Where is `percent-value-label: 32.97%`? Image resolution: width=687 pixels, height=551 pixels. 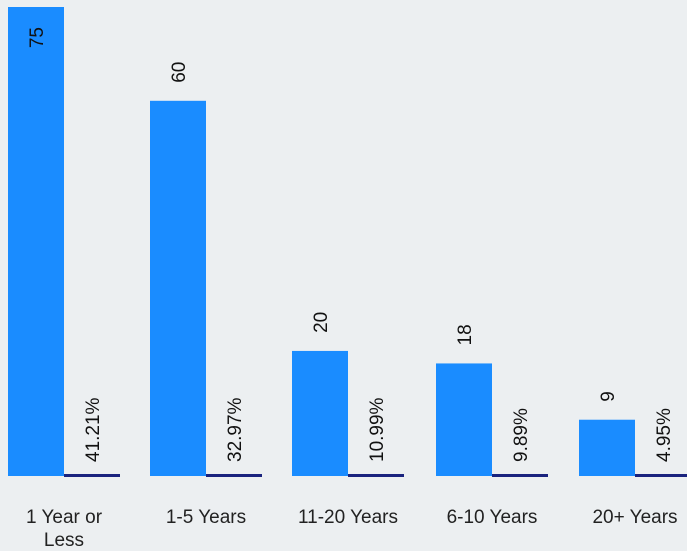 percent-value-label: 32.97% is located at coordinates (235, 429).